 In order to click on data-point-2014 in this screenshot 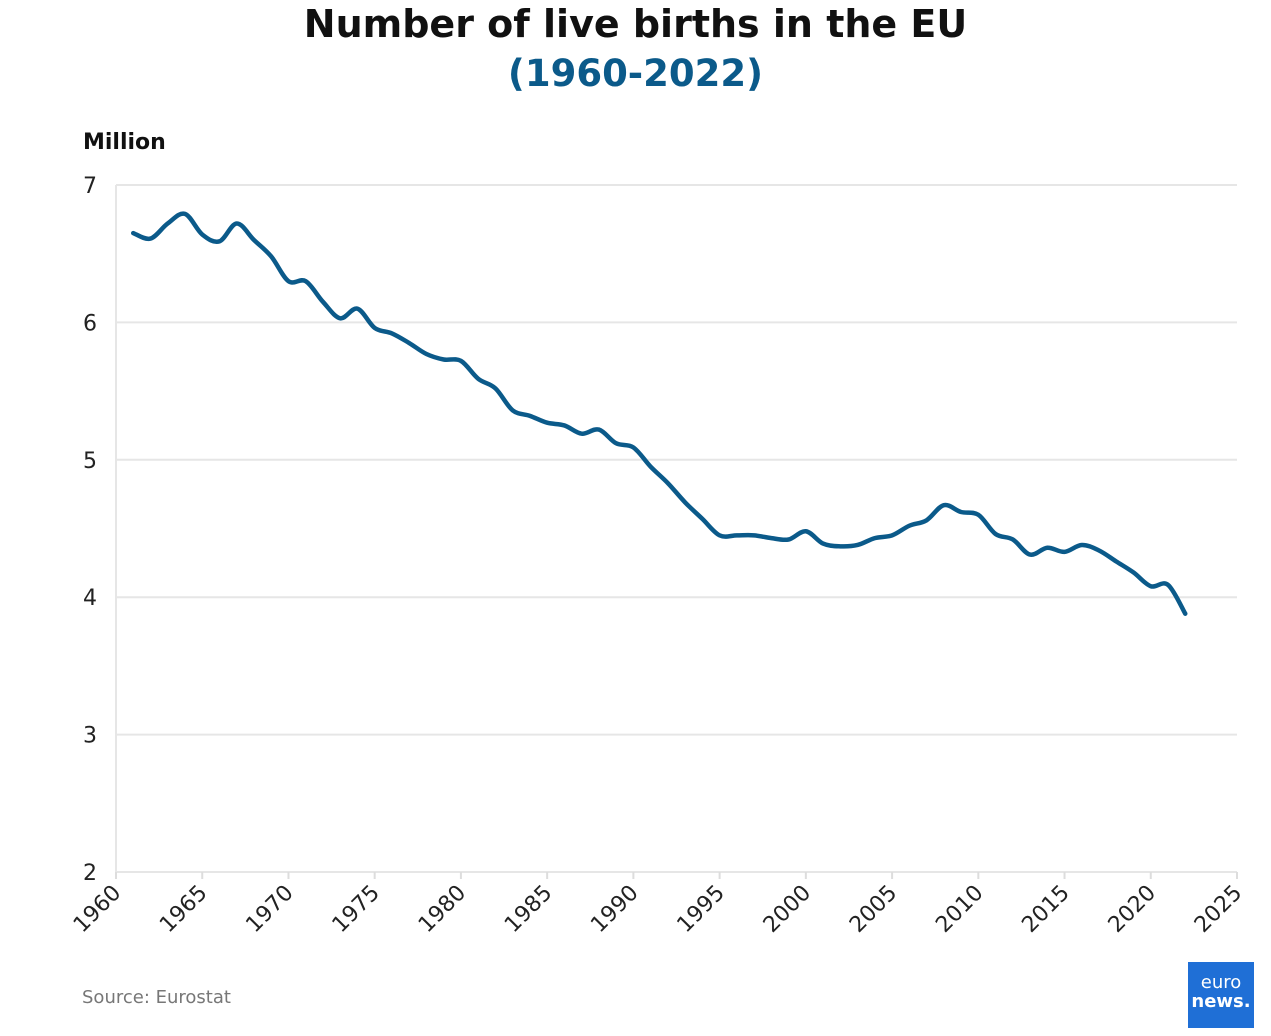, I will do `click(1047, 548)`.